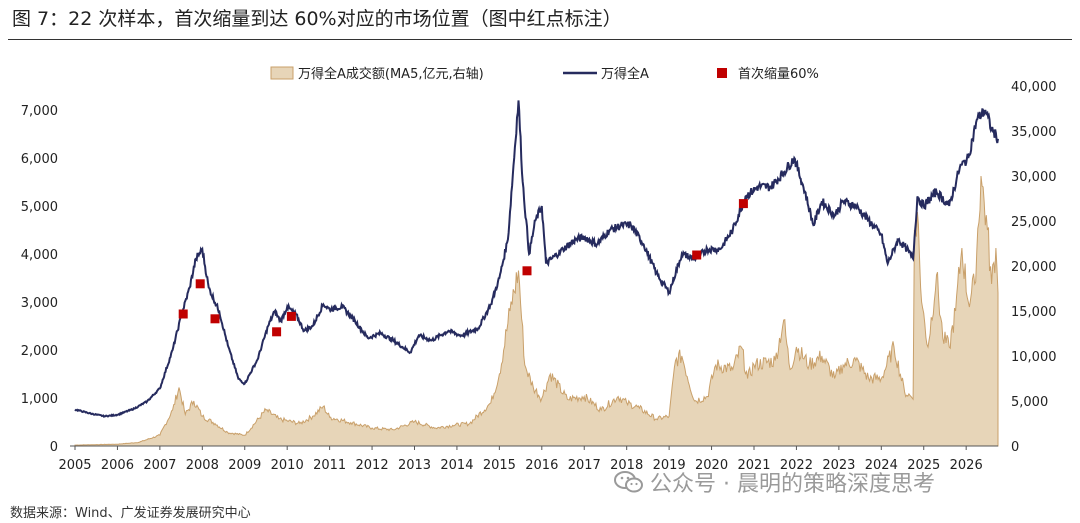 The image size is (1080, 523). Describe the element at coordinates (39, 351) in the screenshot. I see `y-left-tick-label: 2,000` at that location.